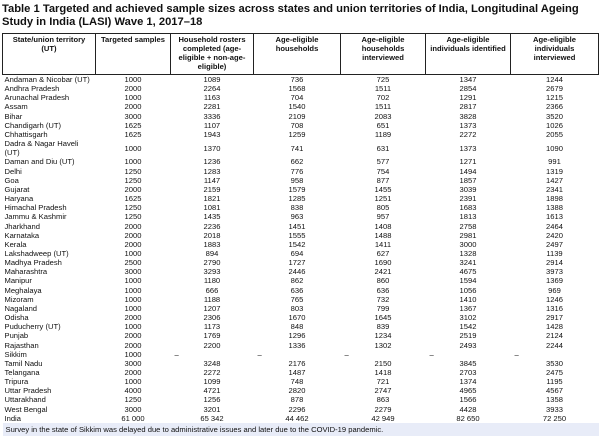 This screenshot has width=600, height=436. What do you see at coordinates (133, 54) in the screenshot?
I see `col-header-targeted: Targeted samples` at bounding box center [133, 54].